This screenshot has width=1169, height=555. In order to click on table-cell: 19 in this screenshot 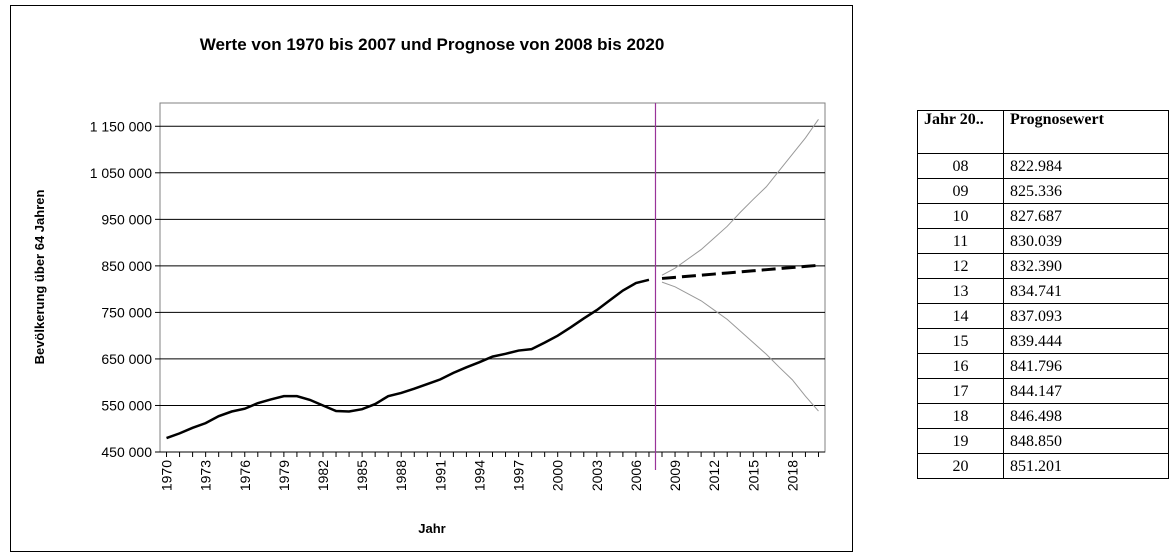, I will do `click(960, 441)`.